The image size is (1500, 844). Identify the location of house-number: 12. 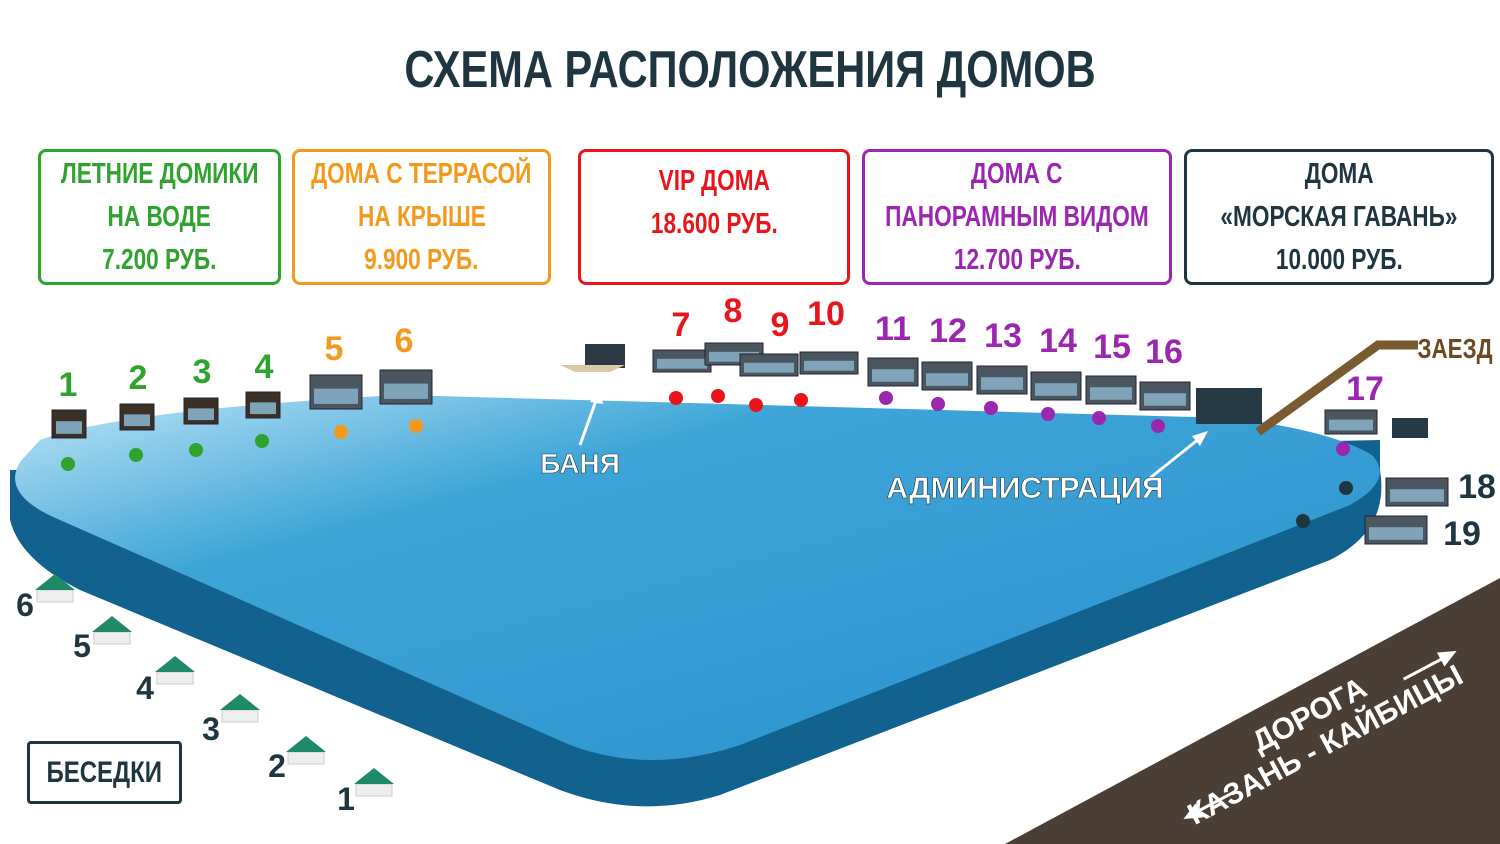
(948, 331).